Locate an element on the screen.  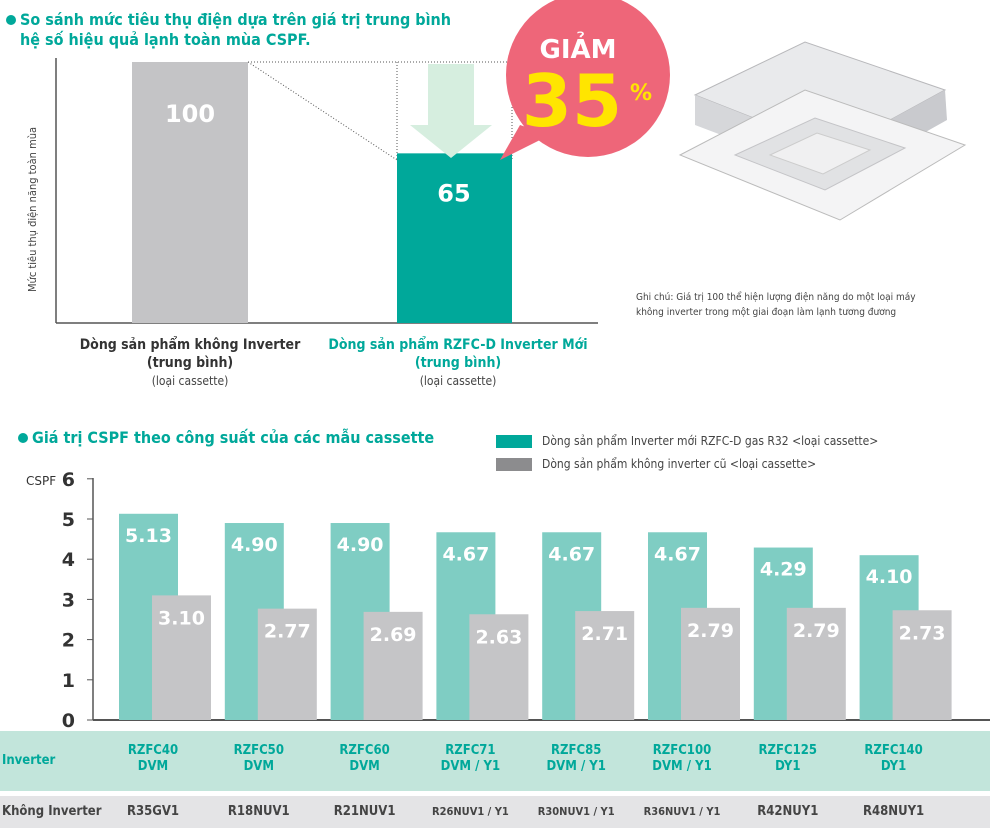
inverter-model: RZFC100 DVM / Y1 is located at coordinates (682, 759).